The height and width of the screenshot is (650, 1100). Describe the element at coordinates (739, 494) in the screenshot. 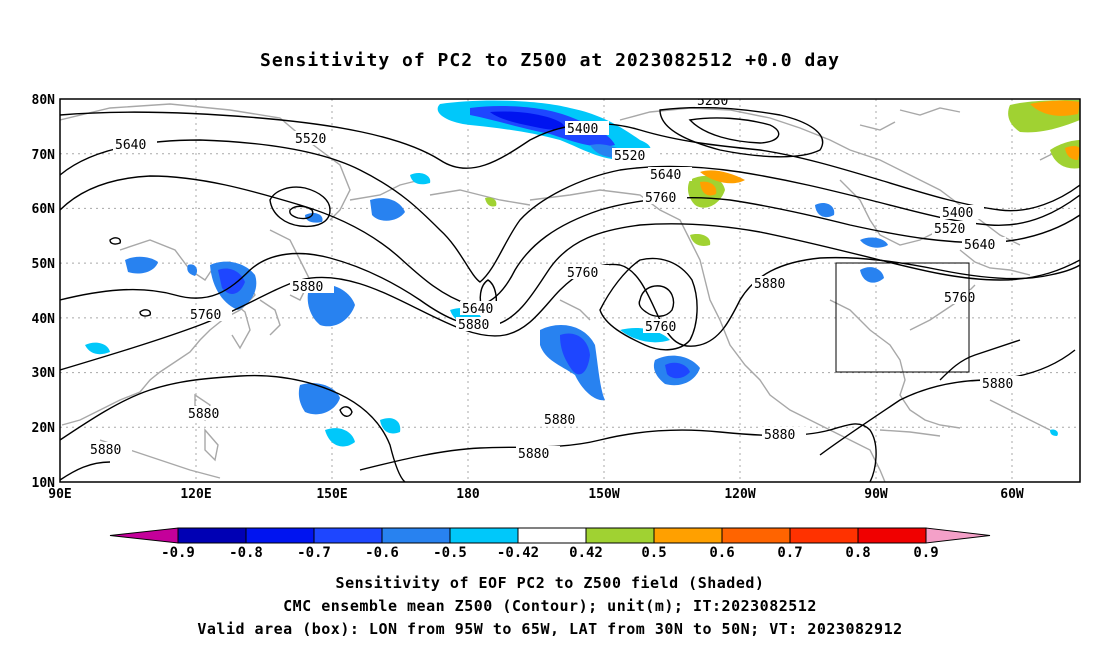

I see `lon-label: 120W` at that location.